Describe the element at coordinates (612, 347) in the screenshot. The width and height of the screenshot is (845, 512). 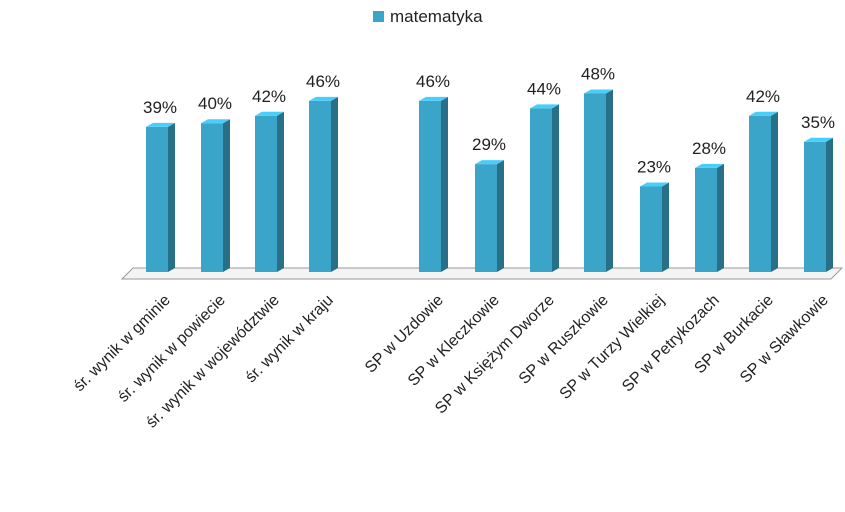
I see `category-label: SP w Turzy Wielkiej` at that location.